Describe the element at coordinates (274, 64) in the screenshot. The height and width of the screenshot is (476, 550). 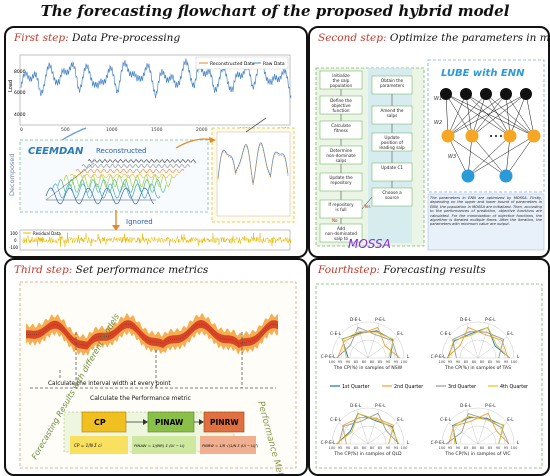
I see `legend-raw: Raw Data` at that location.